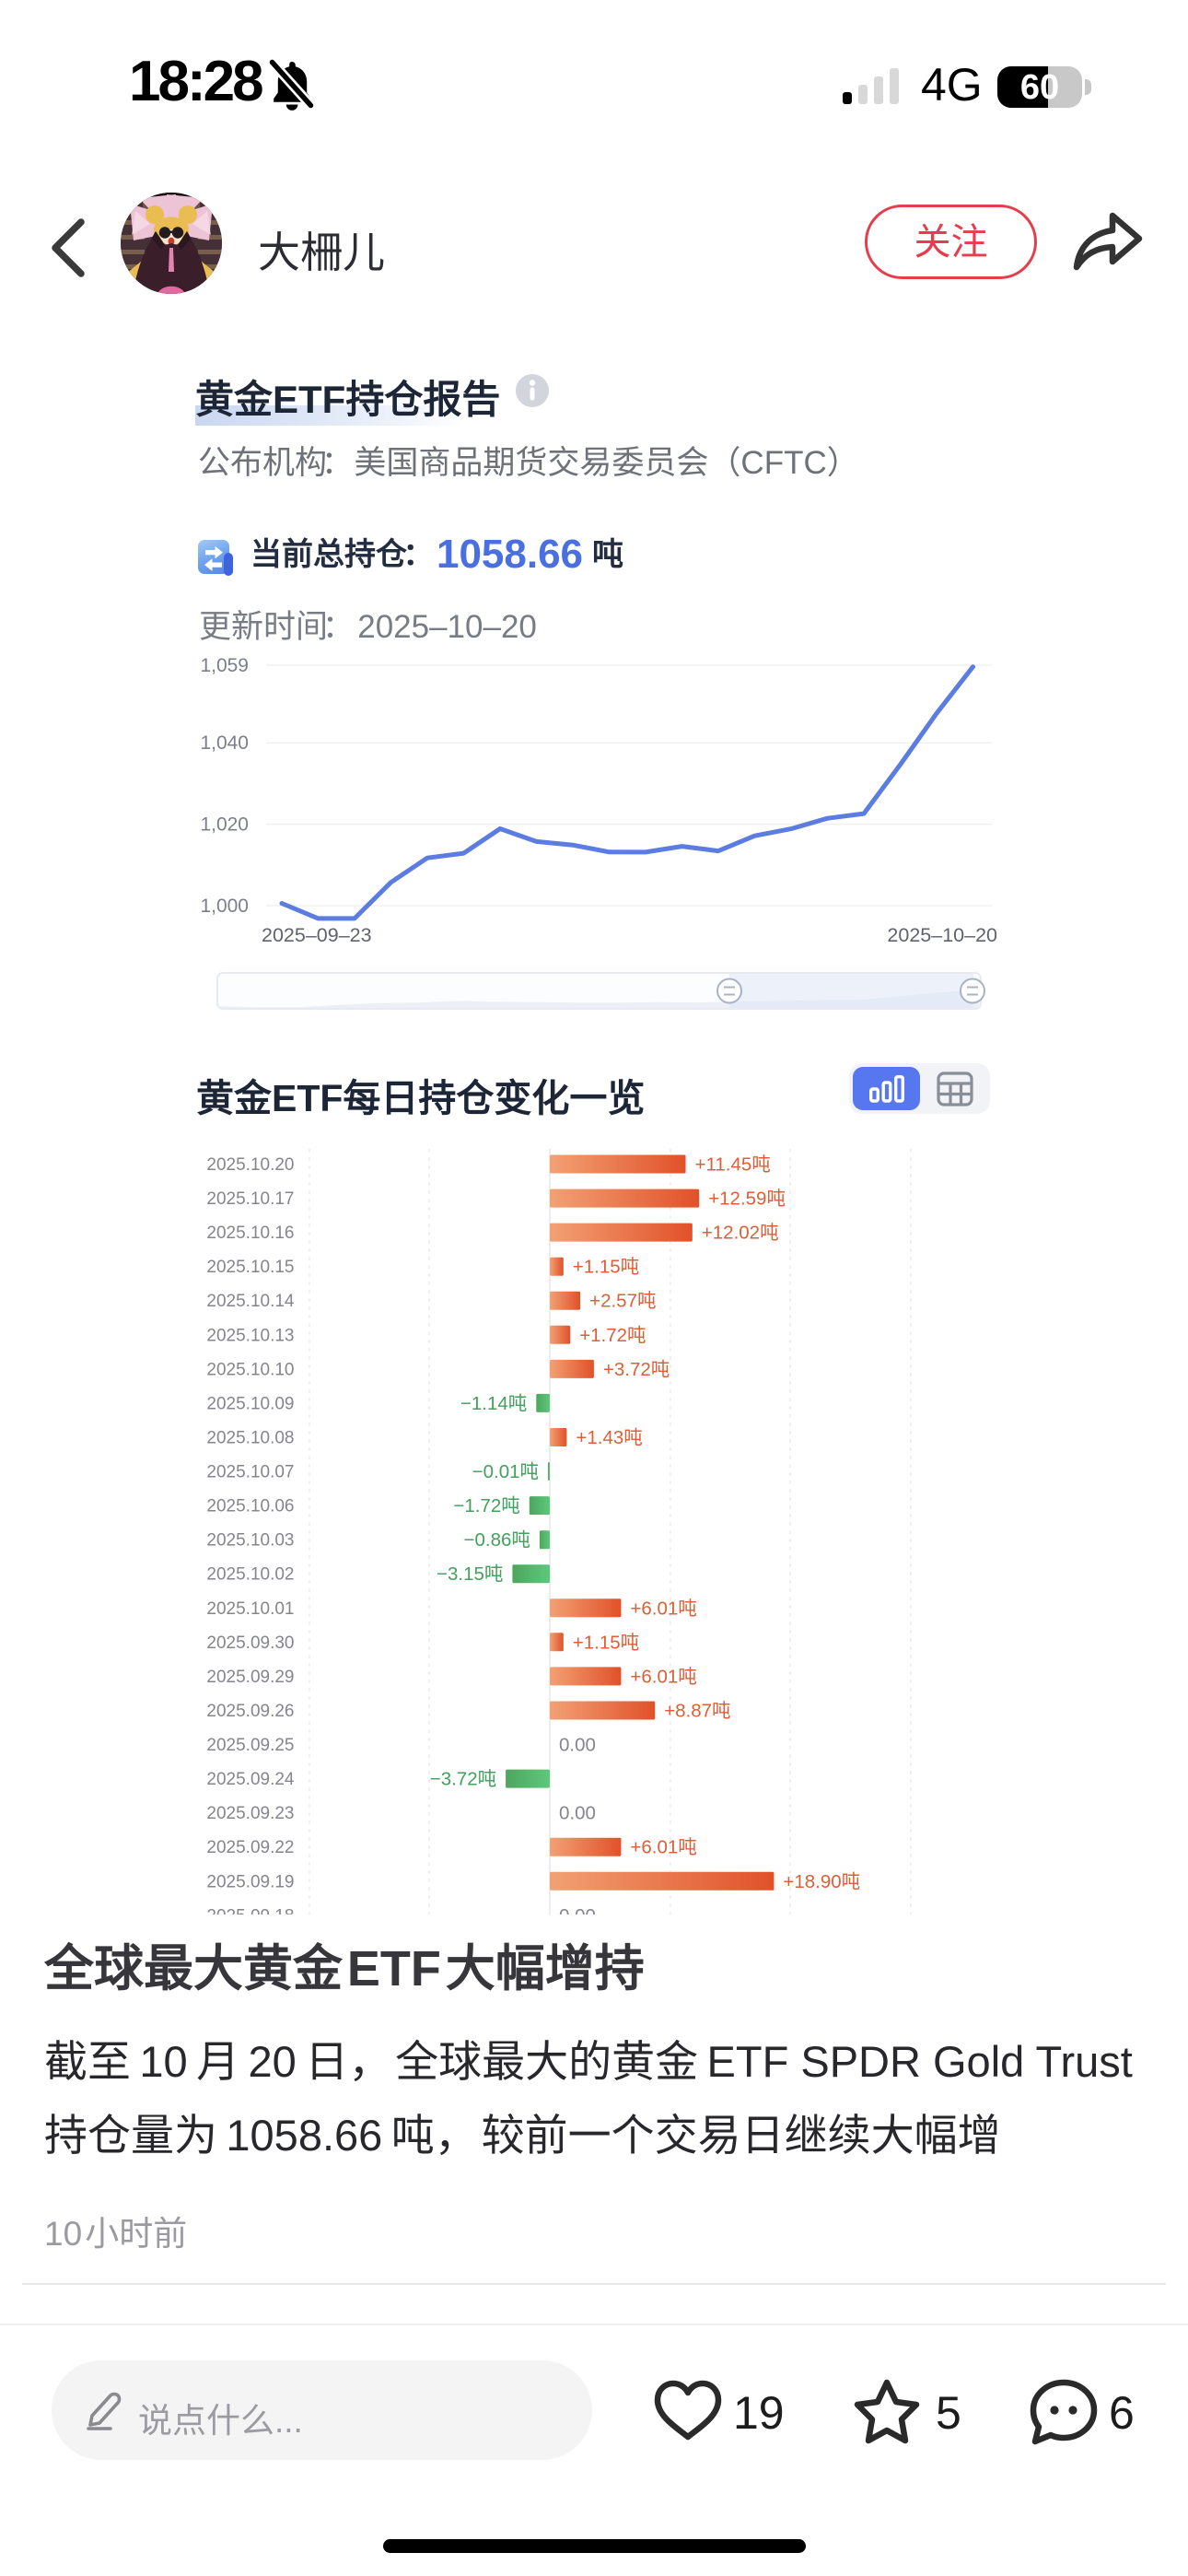  What do you see at coordinates (224, 743) in the screenshot?
I see `svg-text: 1,040` at bounding box center [224, 743].